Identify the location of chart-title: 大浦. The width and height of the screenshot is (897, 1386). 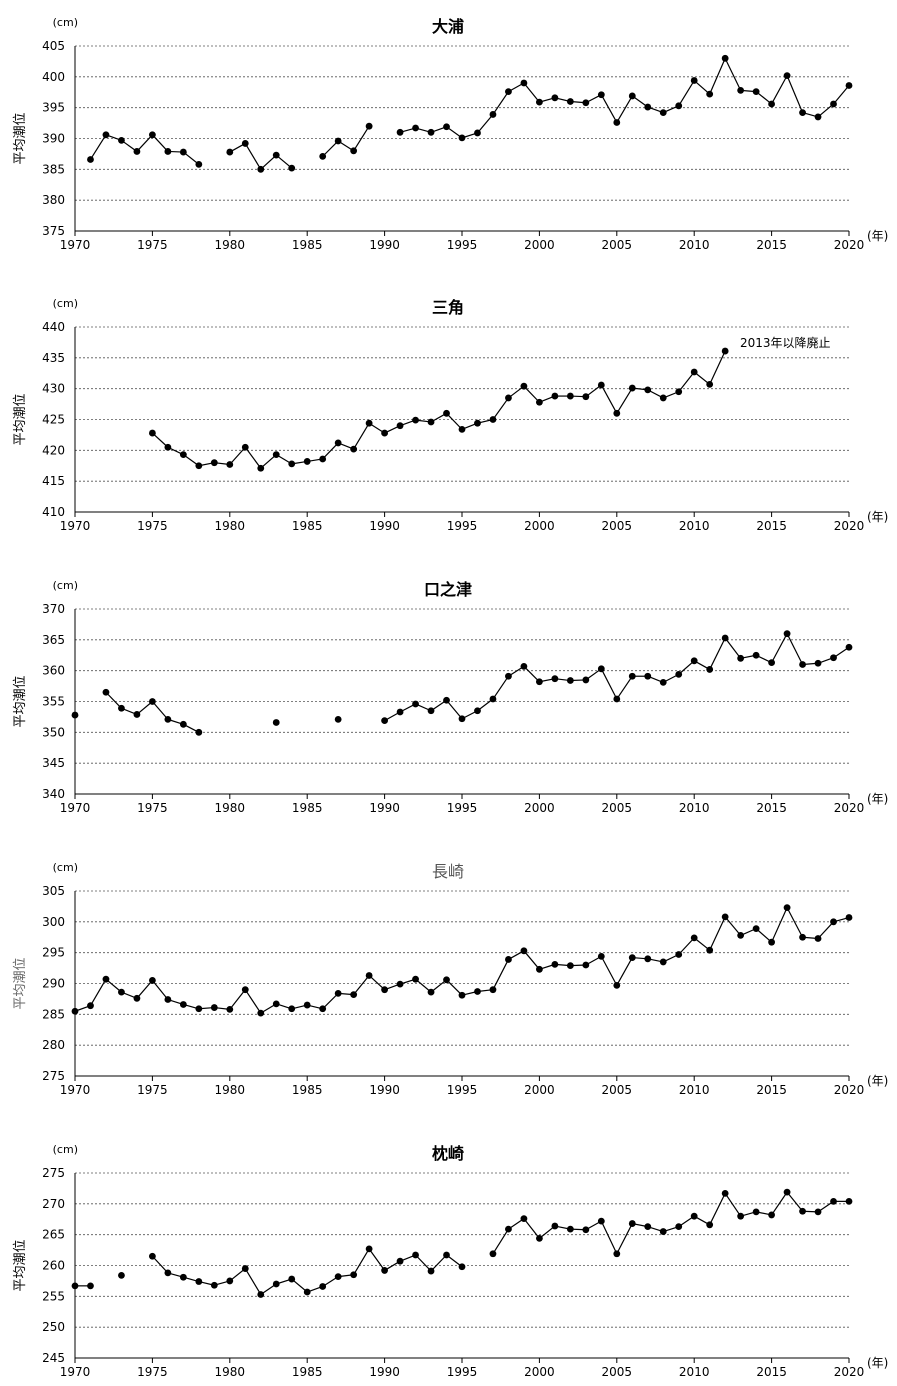
(448, 26).